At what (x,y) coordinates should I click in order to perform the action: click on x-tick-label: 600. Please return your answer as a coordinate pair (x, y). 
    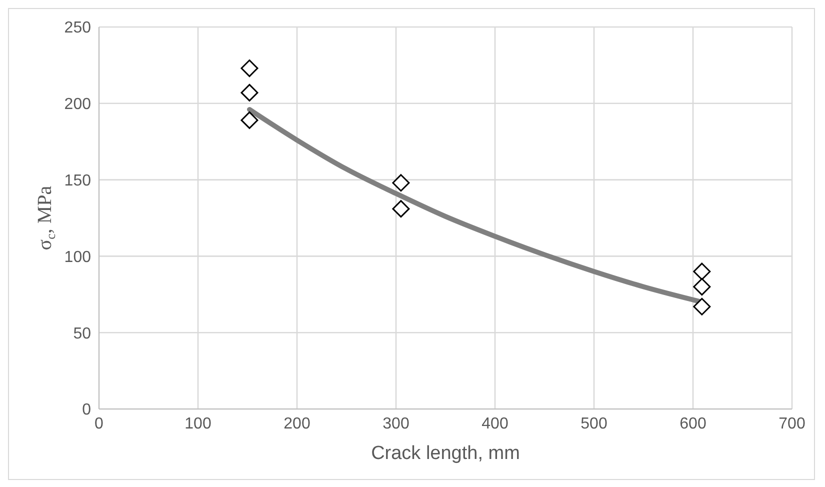
    Looking at the image, I should click on (693, 423).